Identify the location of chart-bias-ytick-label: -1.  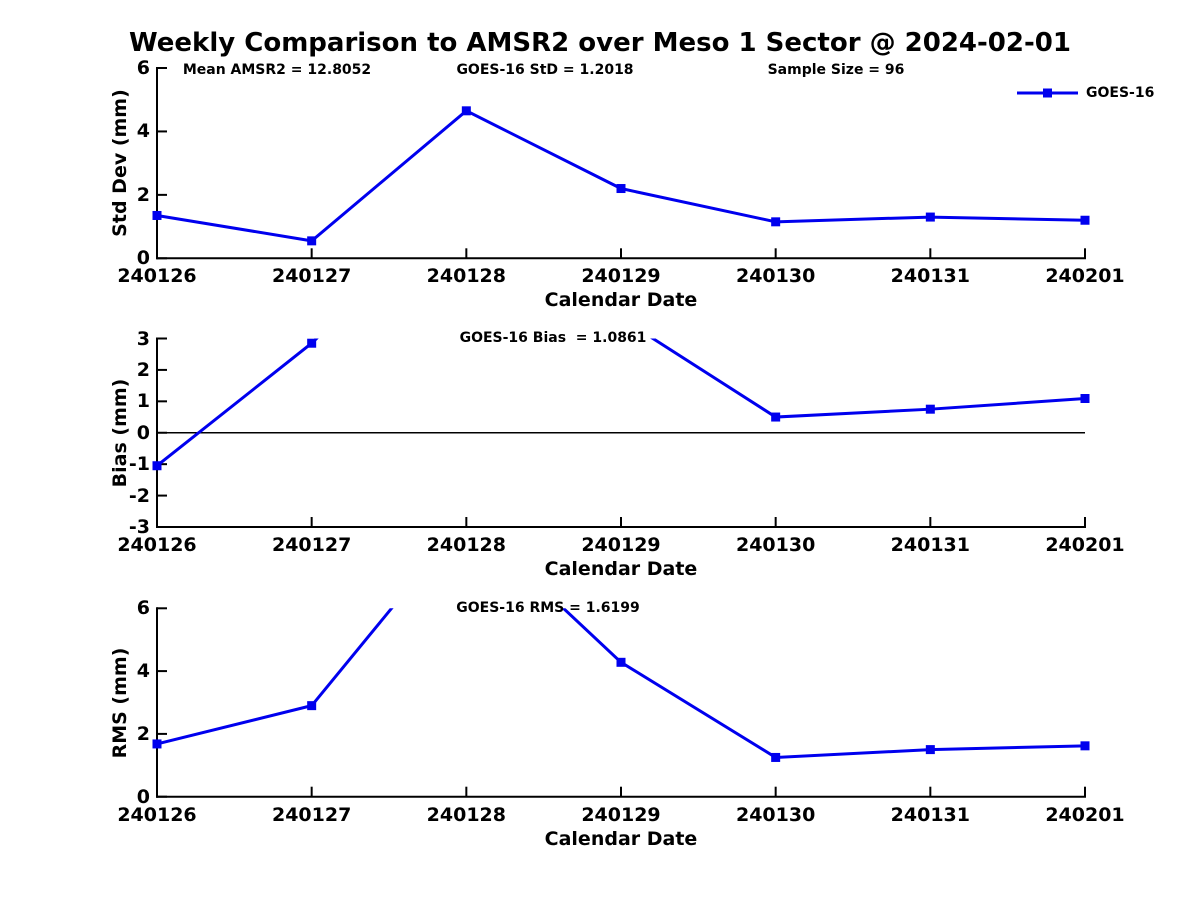
(139, 464).